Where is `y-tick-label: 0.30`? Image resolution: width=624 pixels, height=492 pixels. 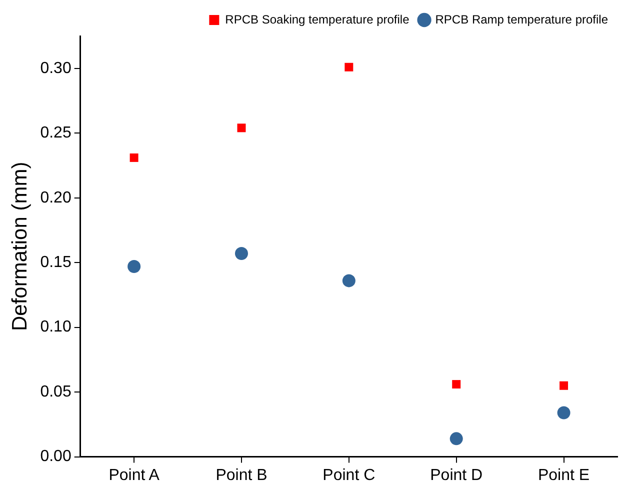
y-tick-label: 0.30 is located at coordinates (56, 68).